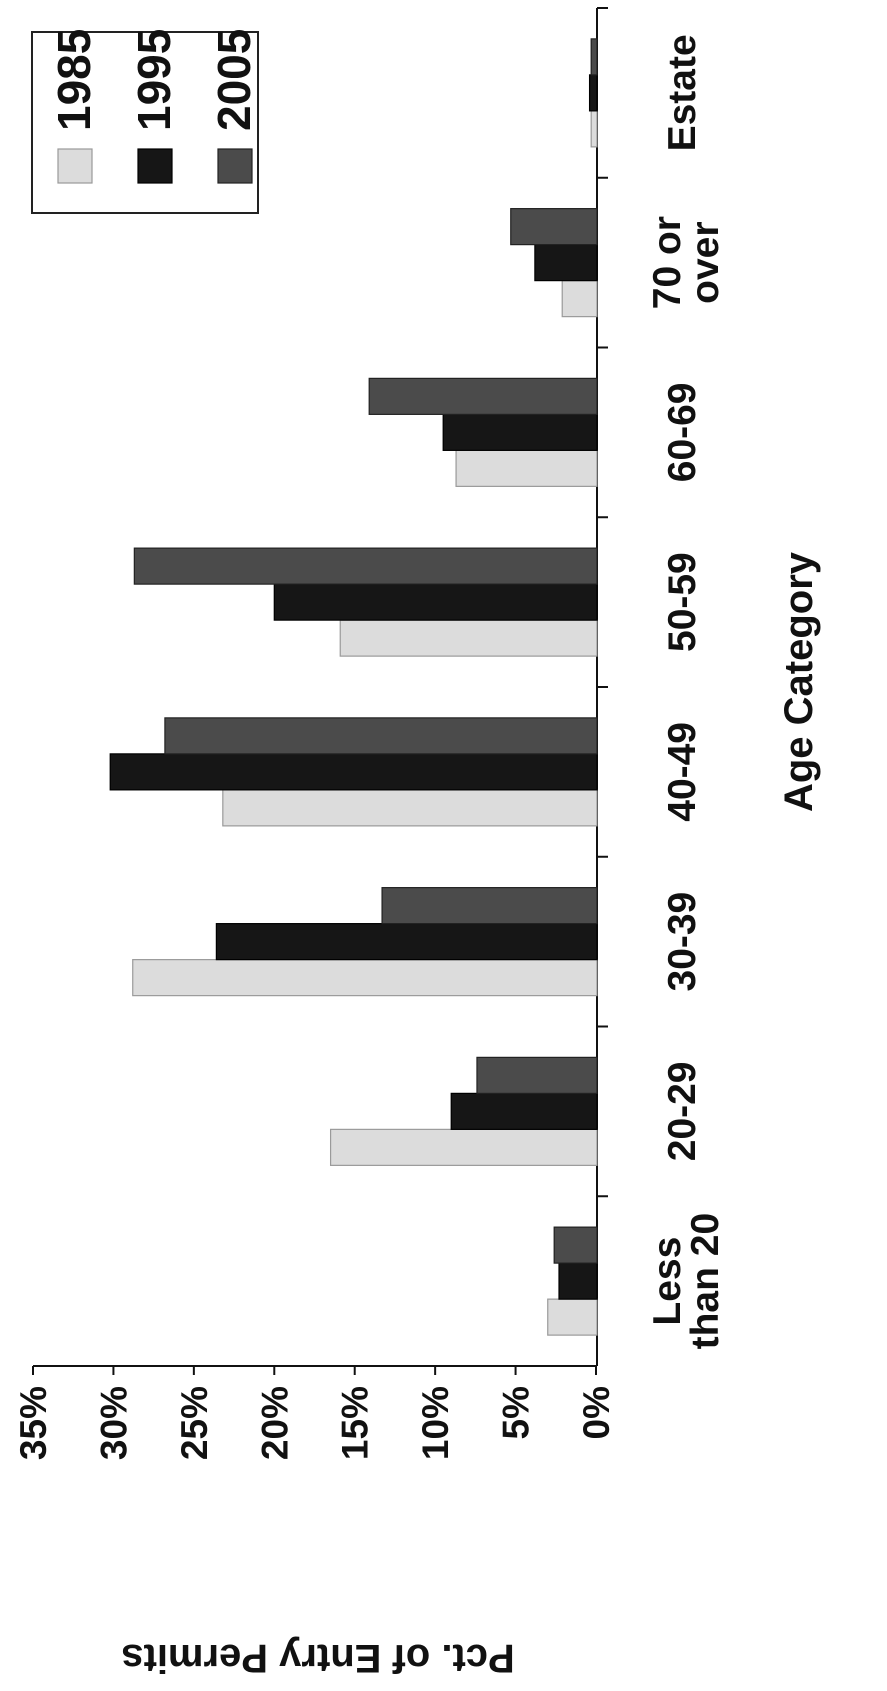 The image size is (887, 1691). I want to click on x-axis-title: Age Category, so click(799, 681).